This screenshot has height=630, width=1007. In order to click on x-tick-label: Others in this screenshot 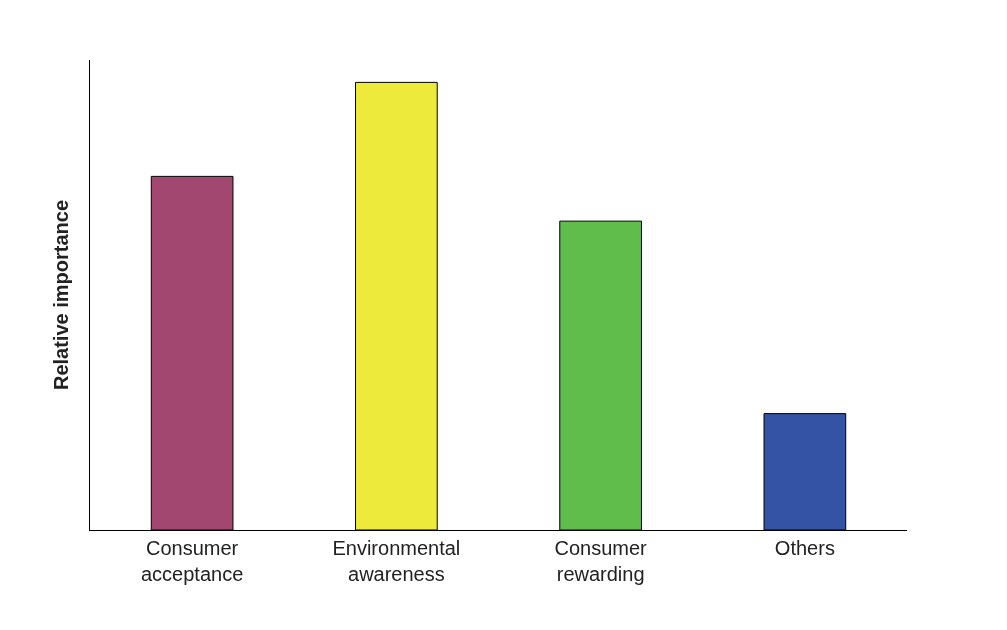, I will do `click(804, 548)`.